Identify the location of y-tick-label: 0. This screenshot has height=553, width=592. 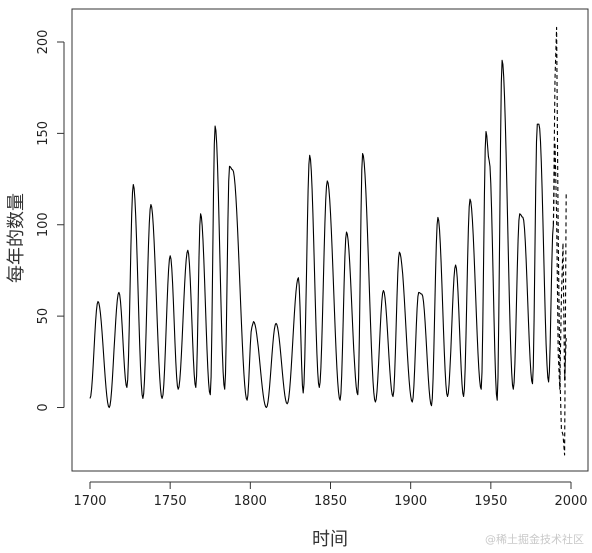
(43, 407).